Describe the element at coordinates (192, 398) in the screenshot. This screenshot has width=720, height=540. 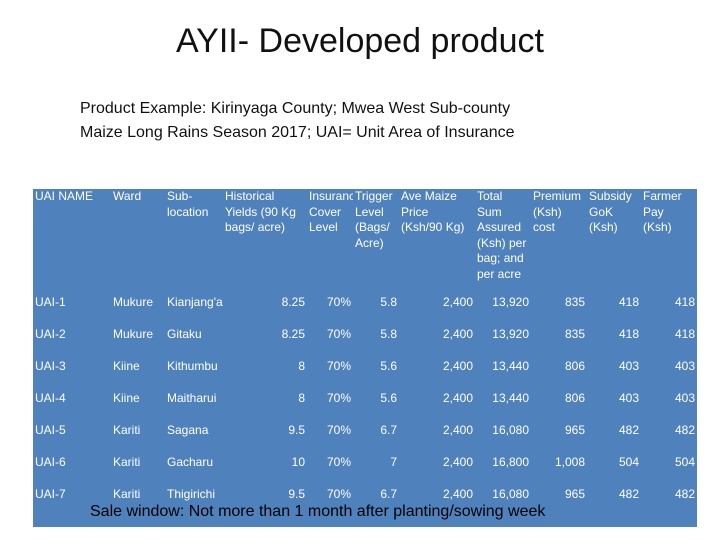
I see `cell-sub-location: Maitharui` at that location.